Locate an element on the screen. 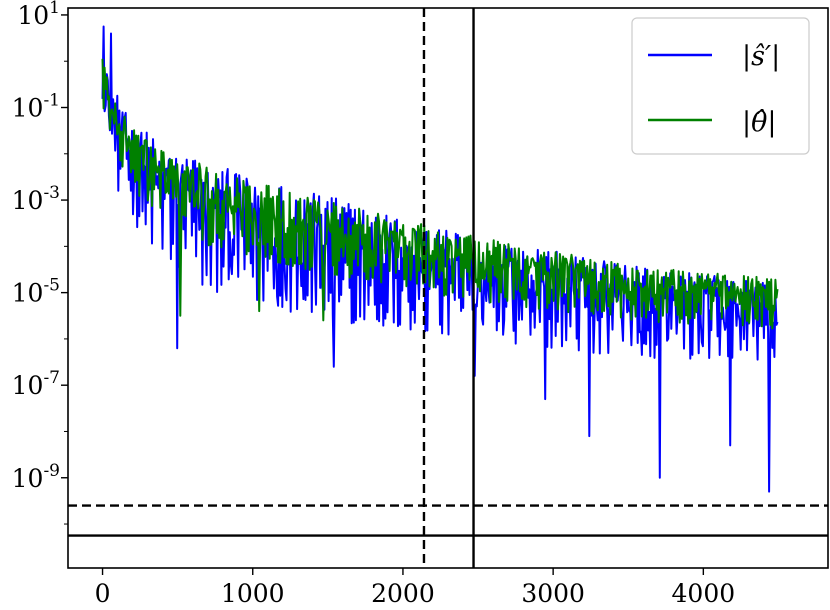 This screenshot has height=610, width=830. y-tick-label: 10⁻⁵ is located at coordinates (36, 292).